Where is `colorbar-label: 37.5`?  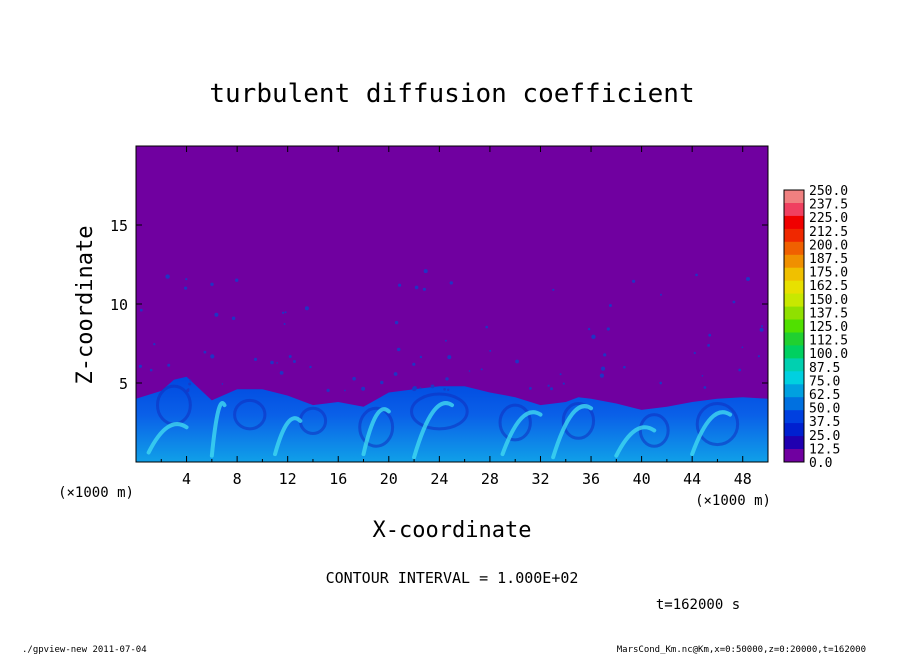 colorbar-label: 37.5 is located at coordinates (824, 422).